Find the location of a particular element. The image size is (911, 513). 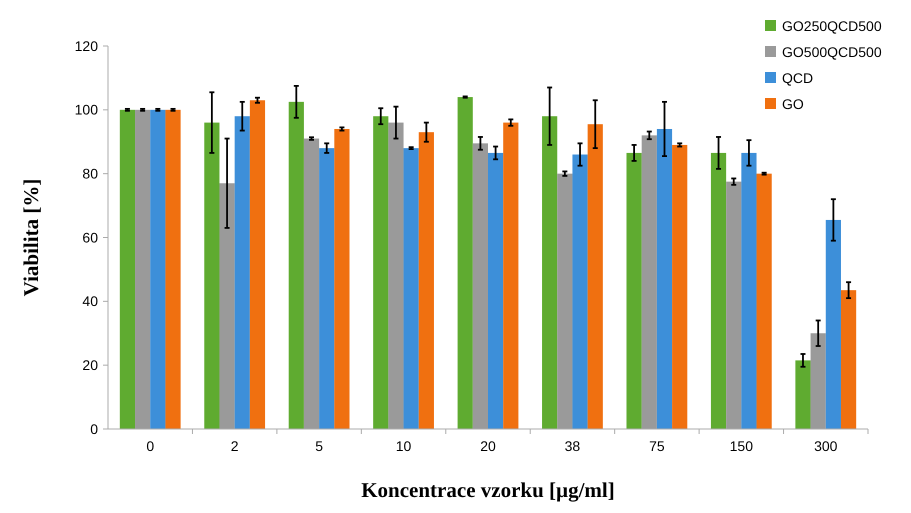

legend-label: GO500QCD500 is located at coordinates (832, 52).